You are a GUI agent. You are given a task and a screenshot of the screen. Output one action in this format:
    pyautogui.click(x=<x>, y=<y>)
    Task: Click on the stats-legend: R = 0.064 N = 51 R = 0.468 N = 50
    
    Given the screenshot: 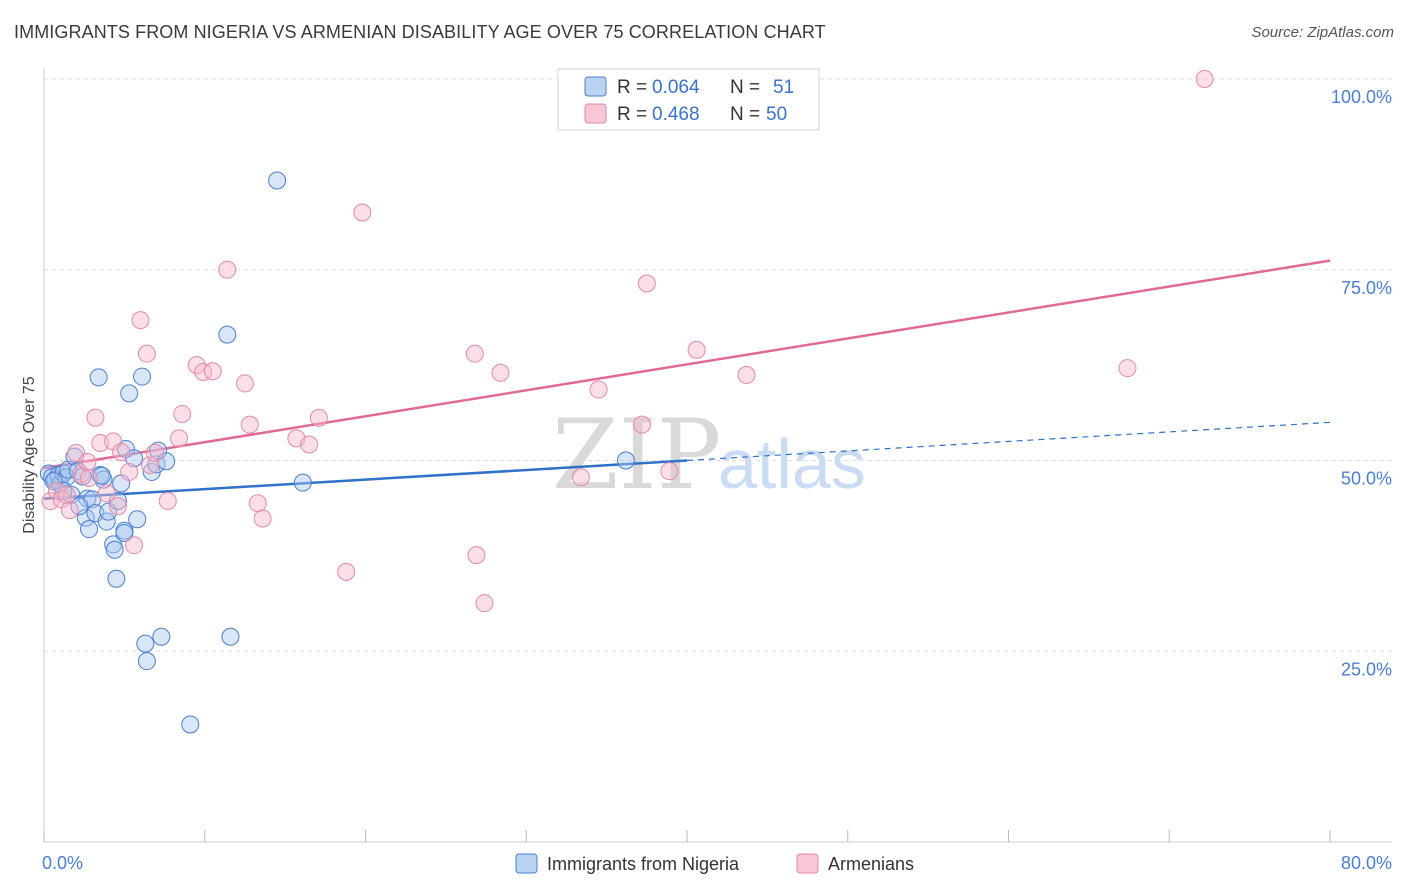 What is the action you would take?
    pyautogui.click(x=688, y=99)
    